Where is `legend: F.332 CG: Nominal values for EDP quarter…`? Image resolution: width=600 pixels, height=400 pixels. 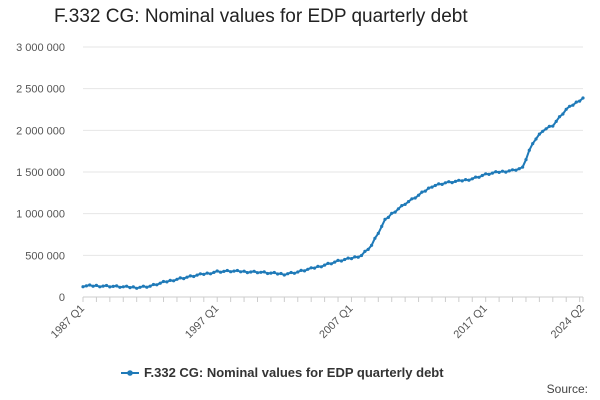 legend: F.332 CG: Nominal values for EDP quarter… is located at coordinates (282, 372).